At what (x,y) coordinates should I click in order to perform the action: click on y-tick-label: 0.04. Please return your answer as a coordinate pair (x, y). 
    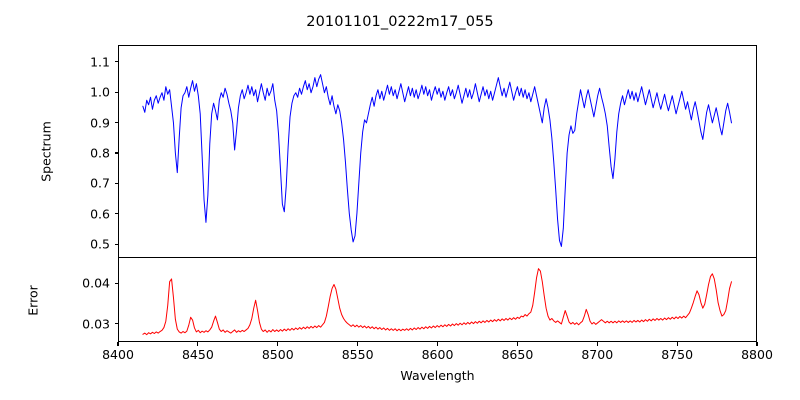
    Looking at the image, I should click on (96, 283).